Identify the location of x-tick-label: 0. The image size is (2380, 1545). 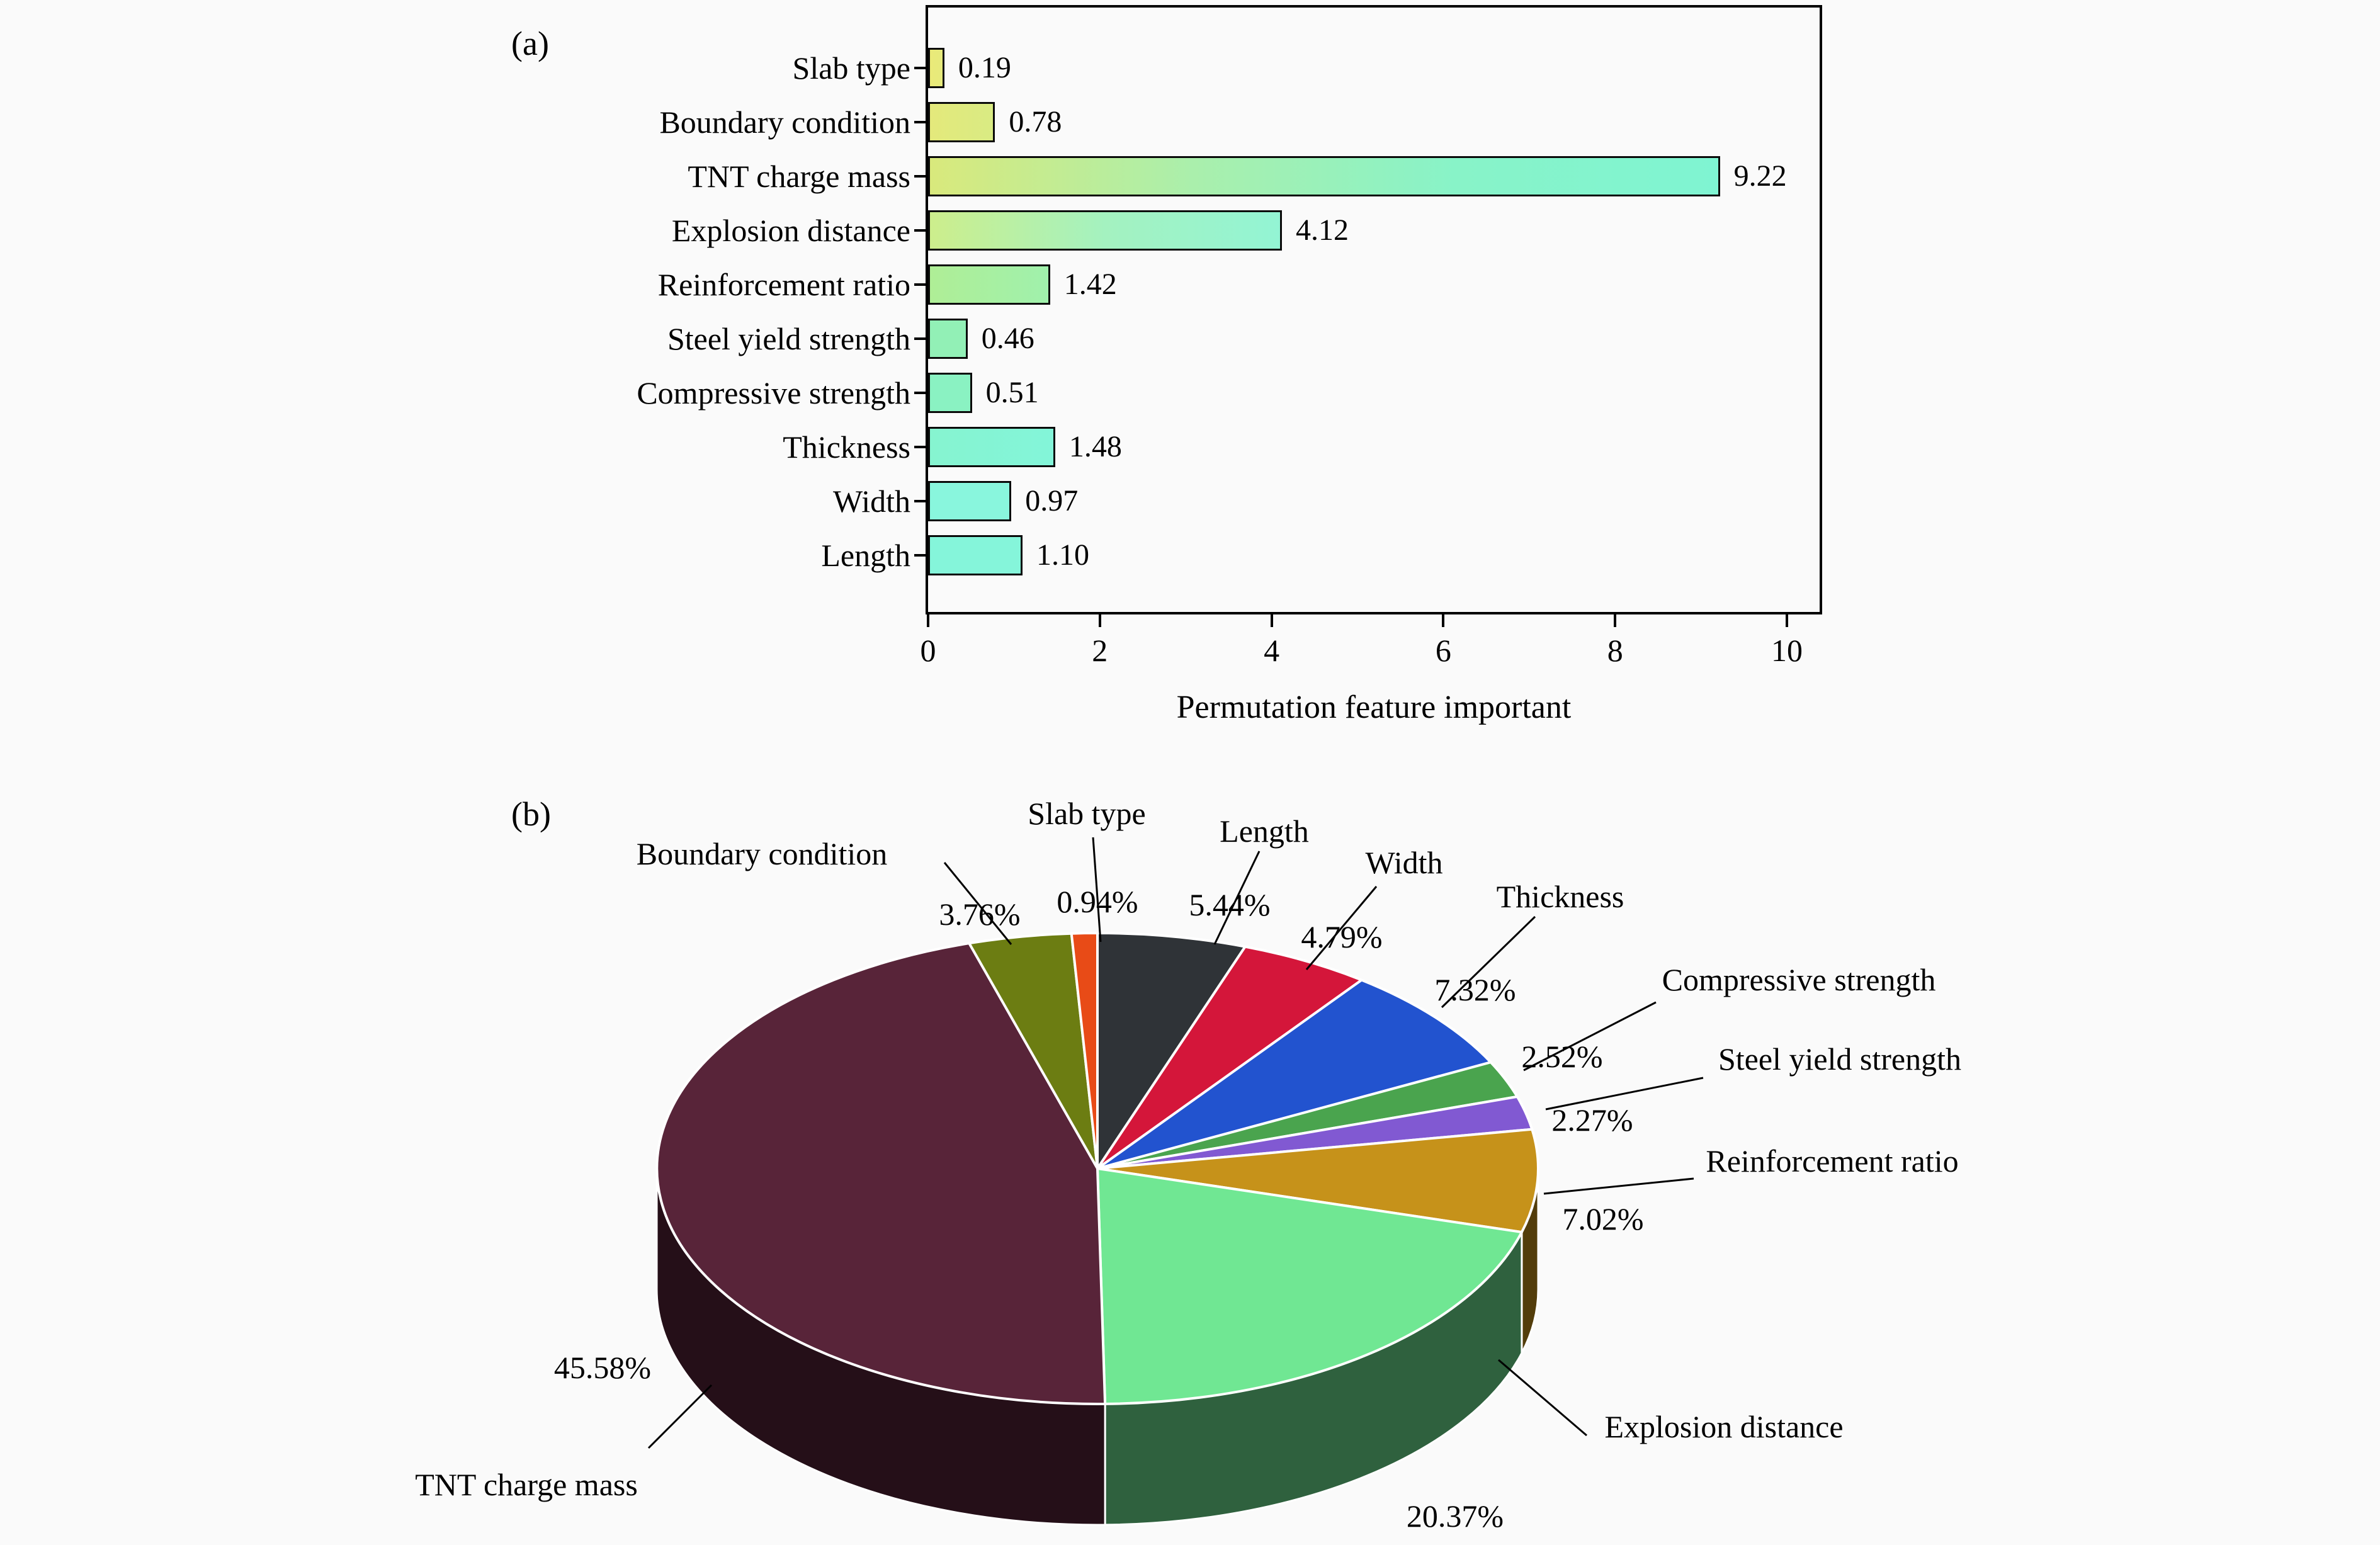
(928, 650).